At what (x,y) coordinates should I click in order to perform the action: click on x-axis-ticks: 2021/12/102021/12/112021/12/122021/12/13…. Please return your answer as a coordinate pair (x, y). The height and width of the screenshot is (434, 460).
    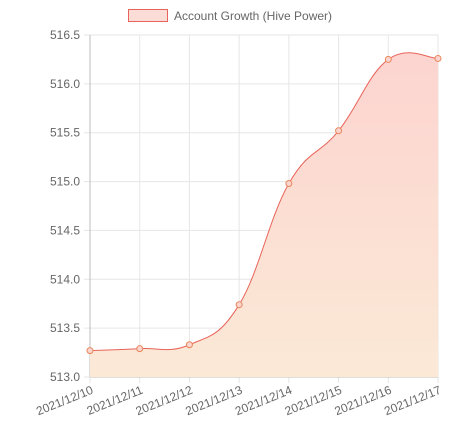
    Looking at the image, I should click on (238, 401).